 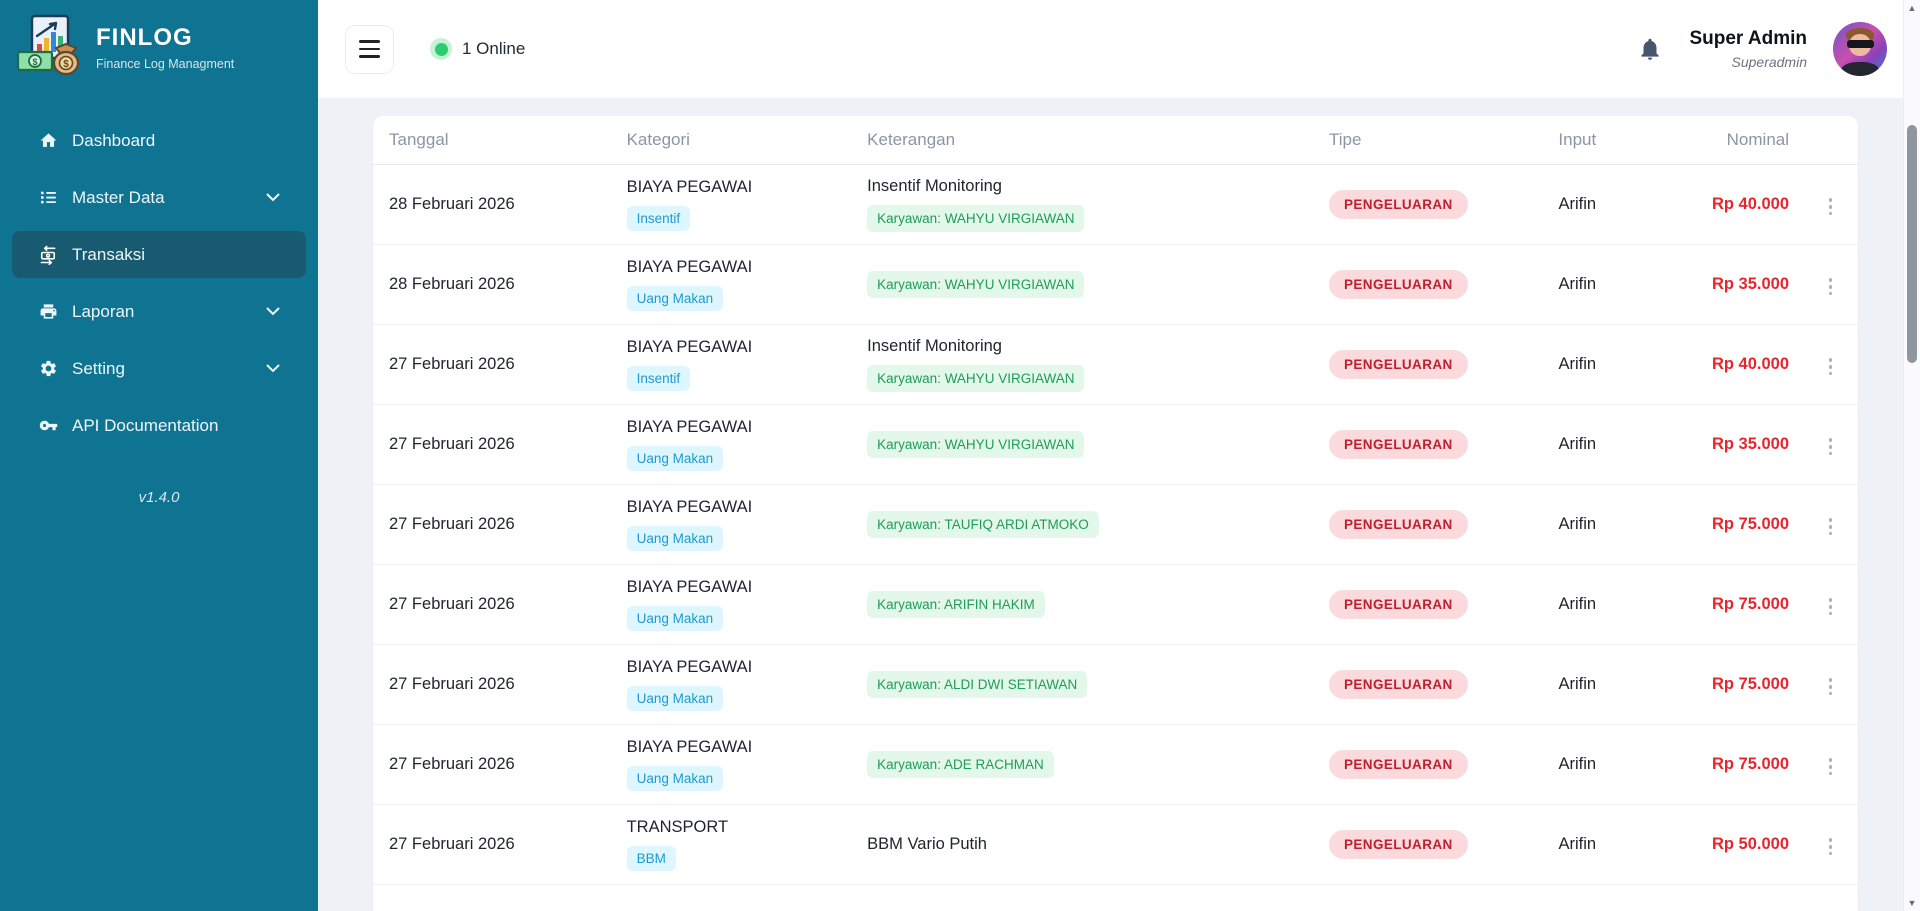 What do you see at coordinates (960, 764) in the screenshot?
I see `employee-badge: Karyawan: ADE RACHMAN` at bounding box center [960, 764].